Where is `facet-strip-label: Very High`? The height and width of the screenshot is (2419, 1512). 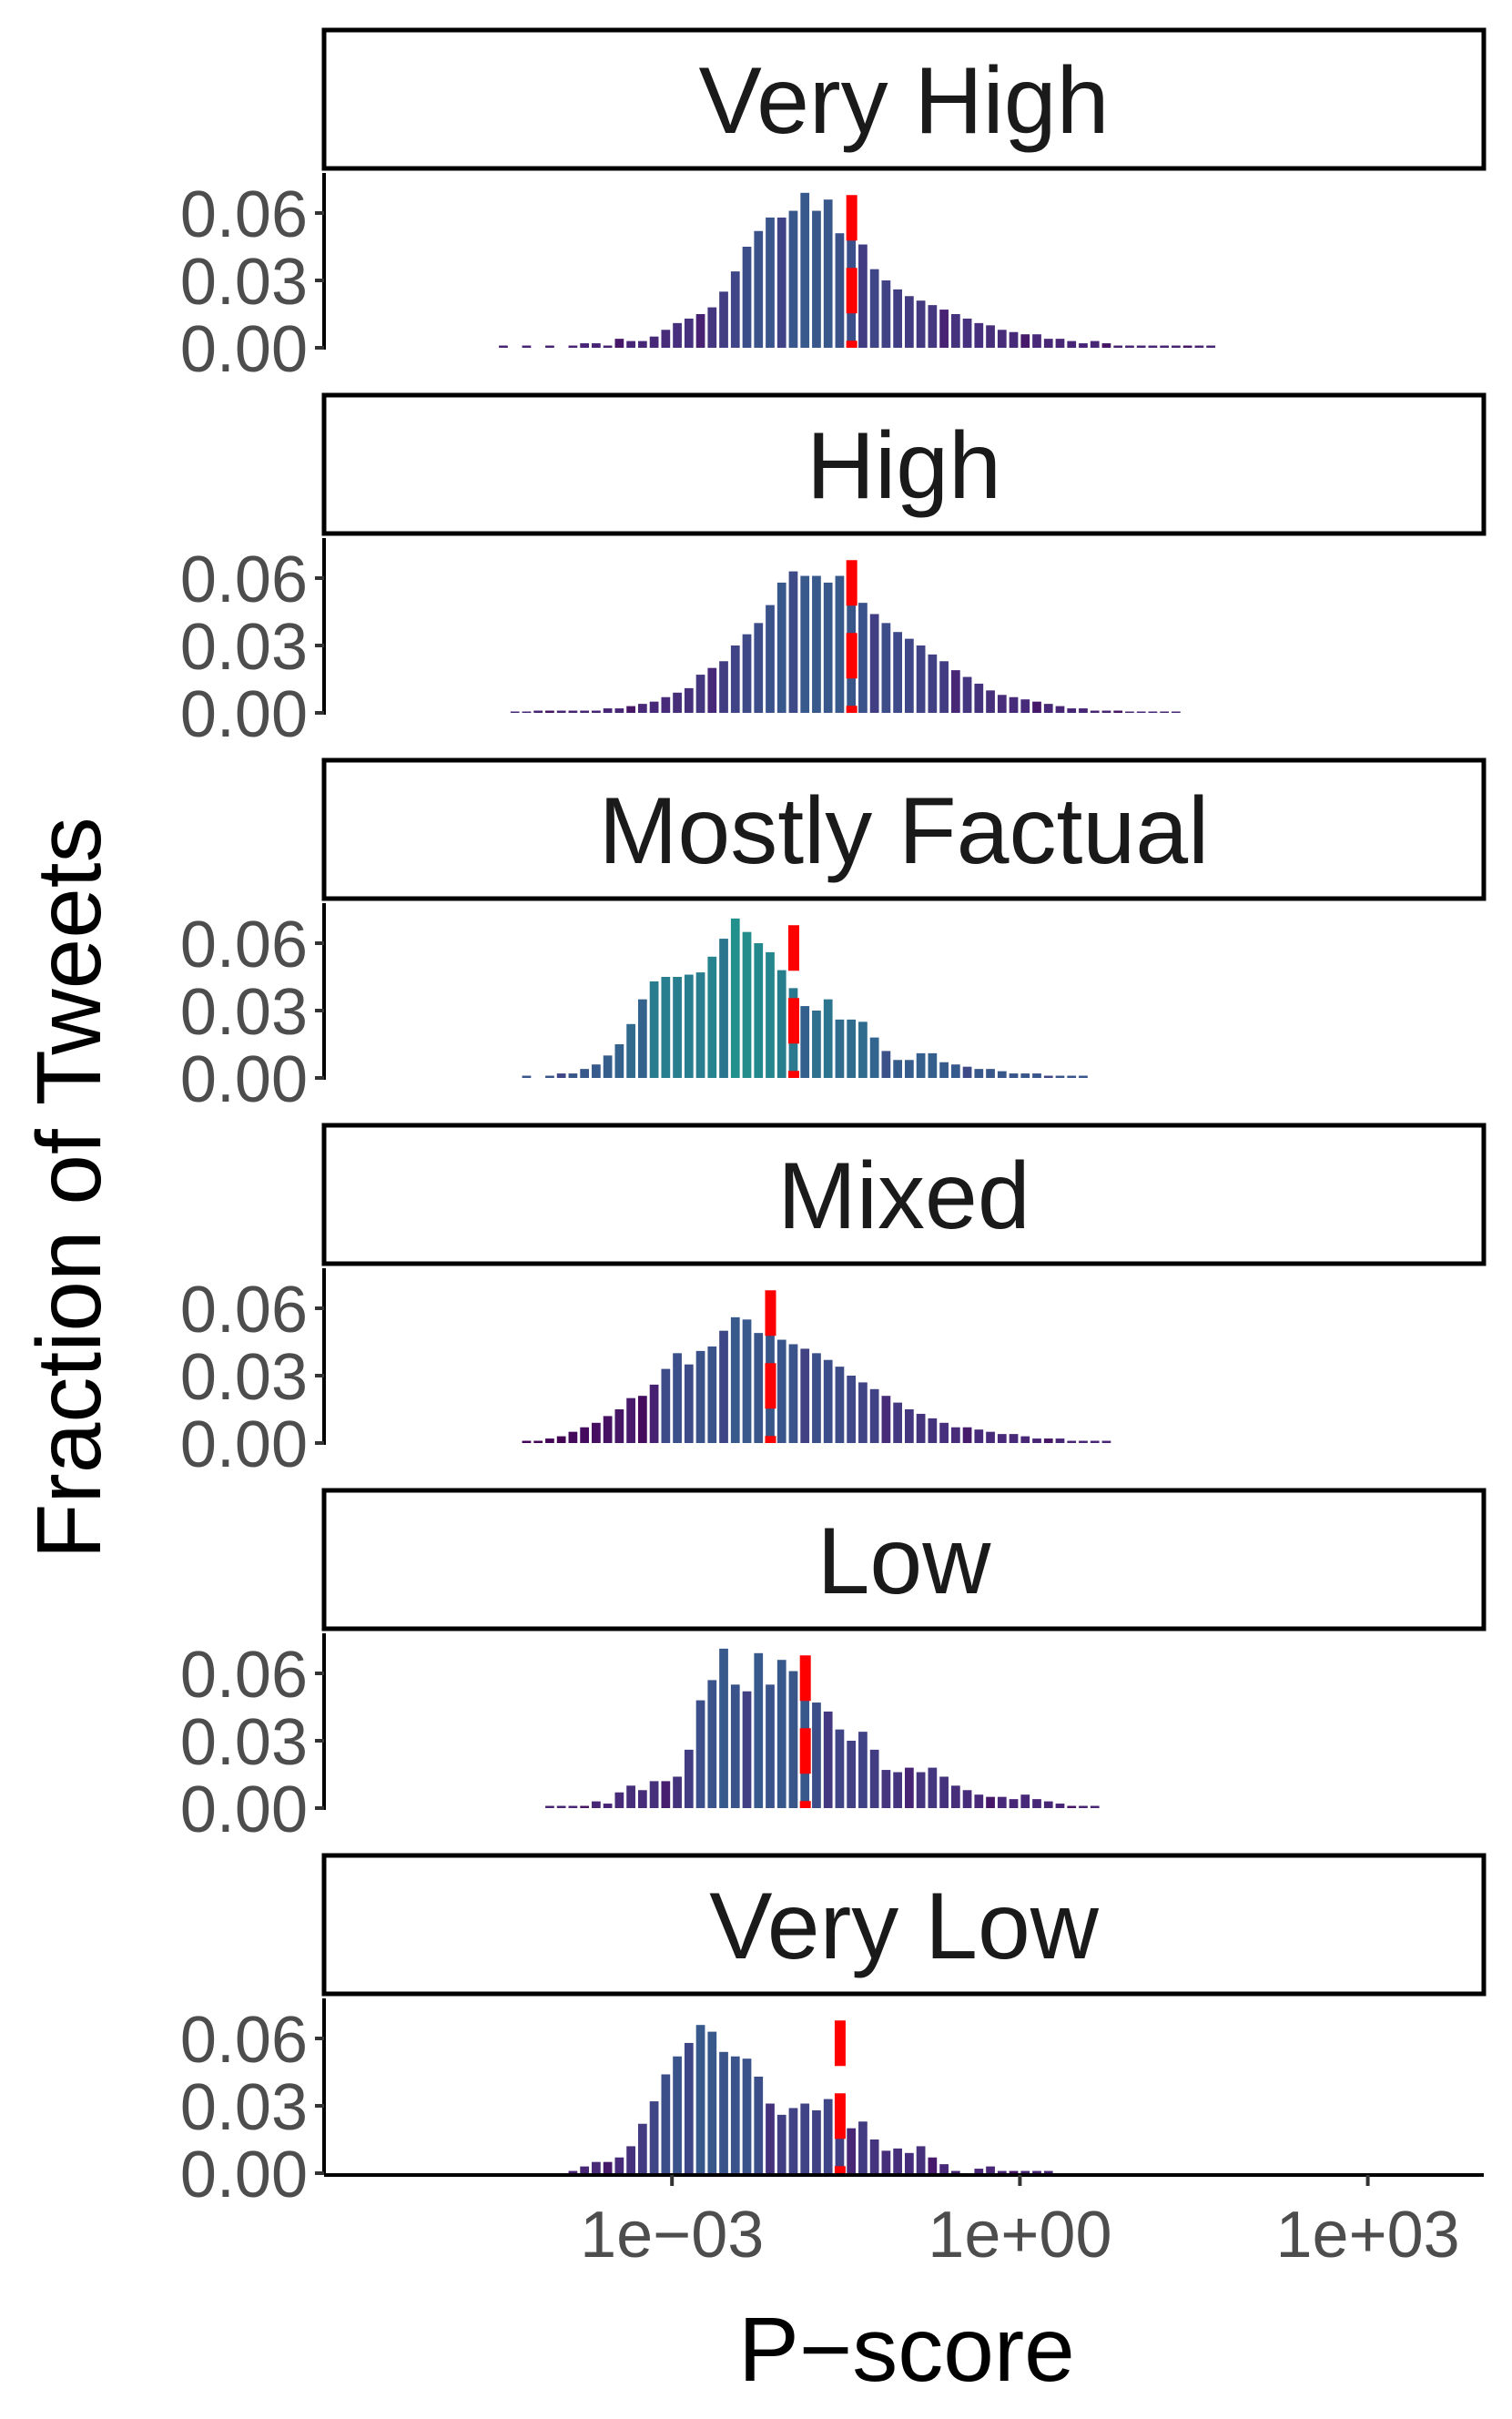 facet-strip-label: Very High is located at coordinates (904, 101).